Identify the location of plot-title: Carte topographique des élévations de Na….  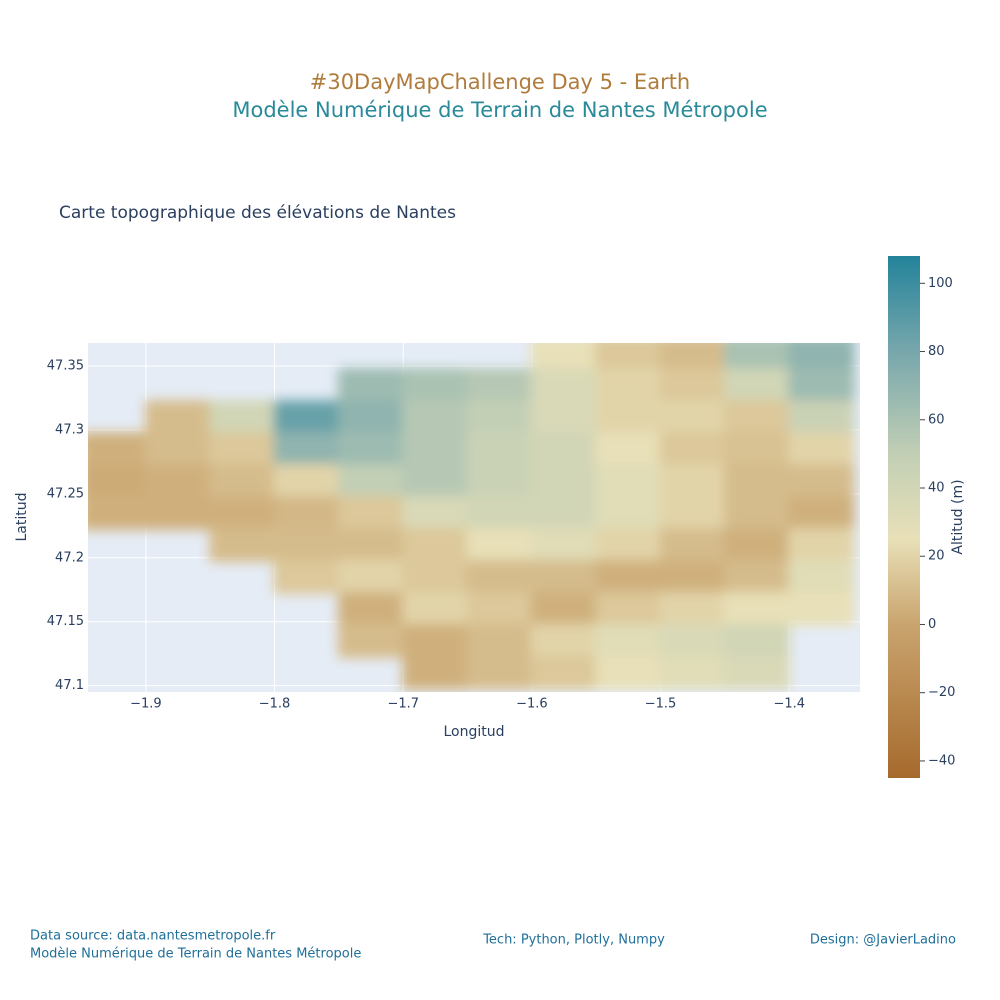
(257, 213).